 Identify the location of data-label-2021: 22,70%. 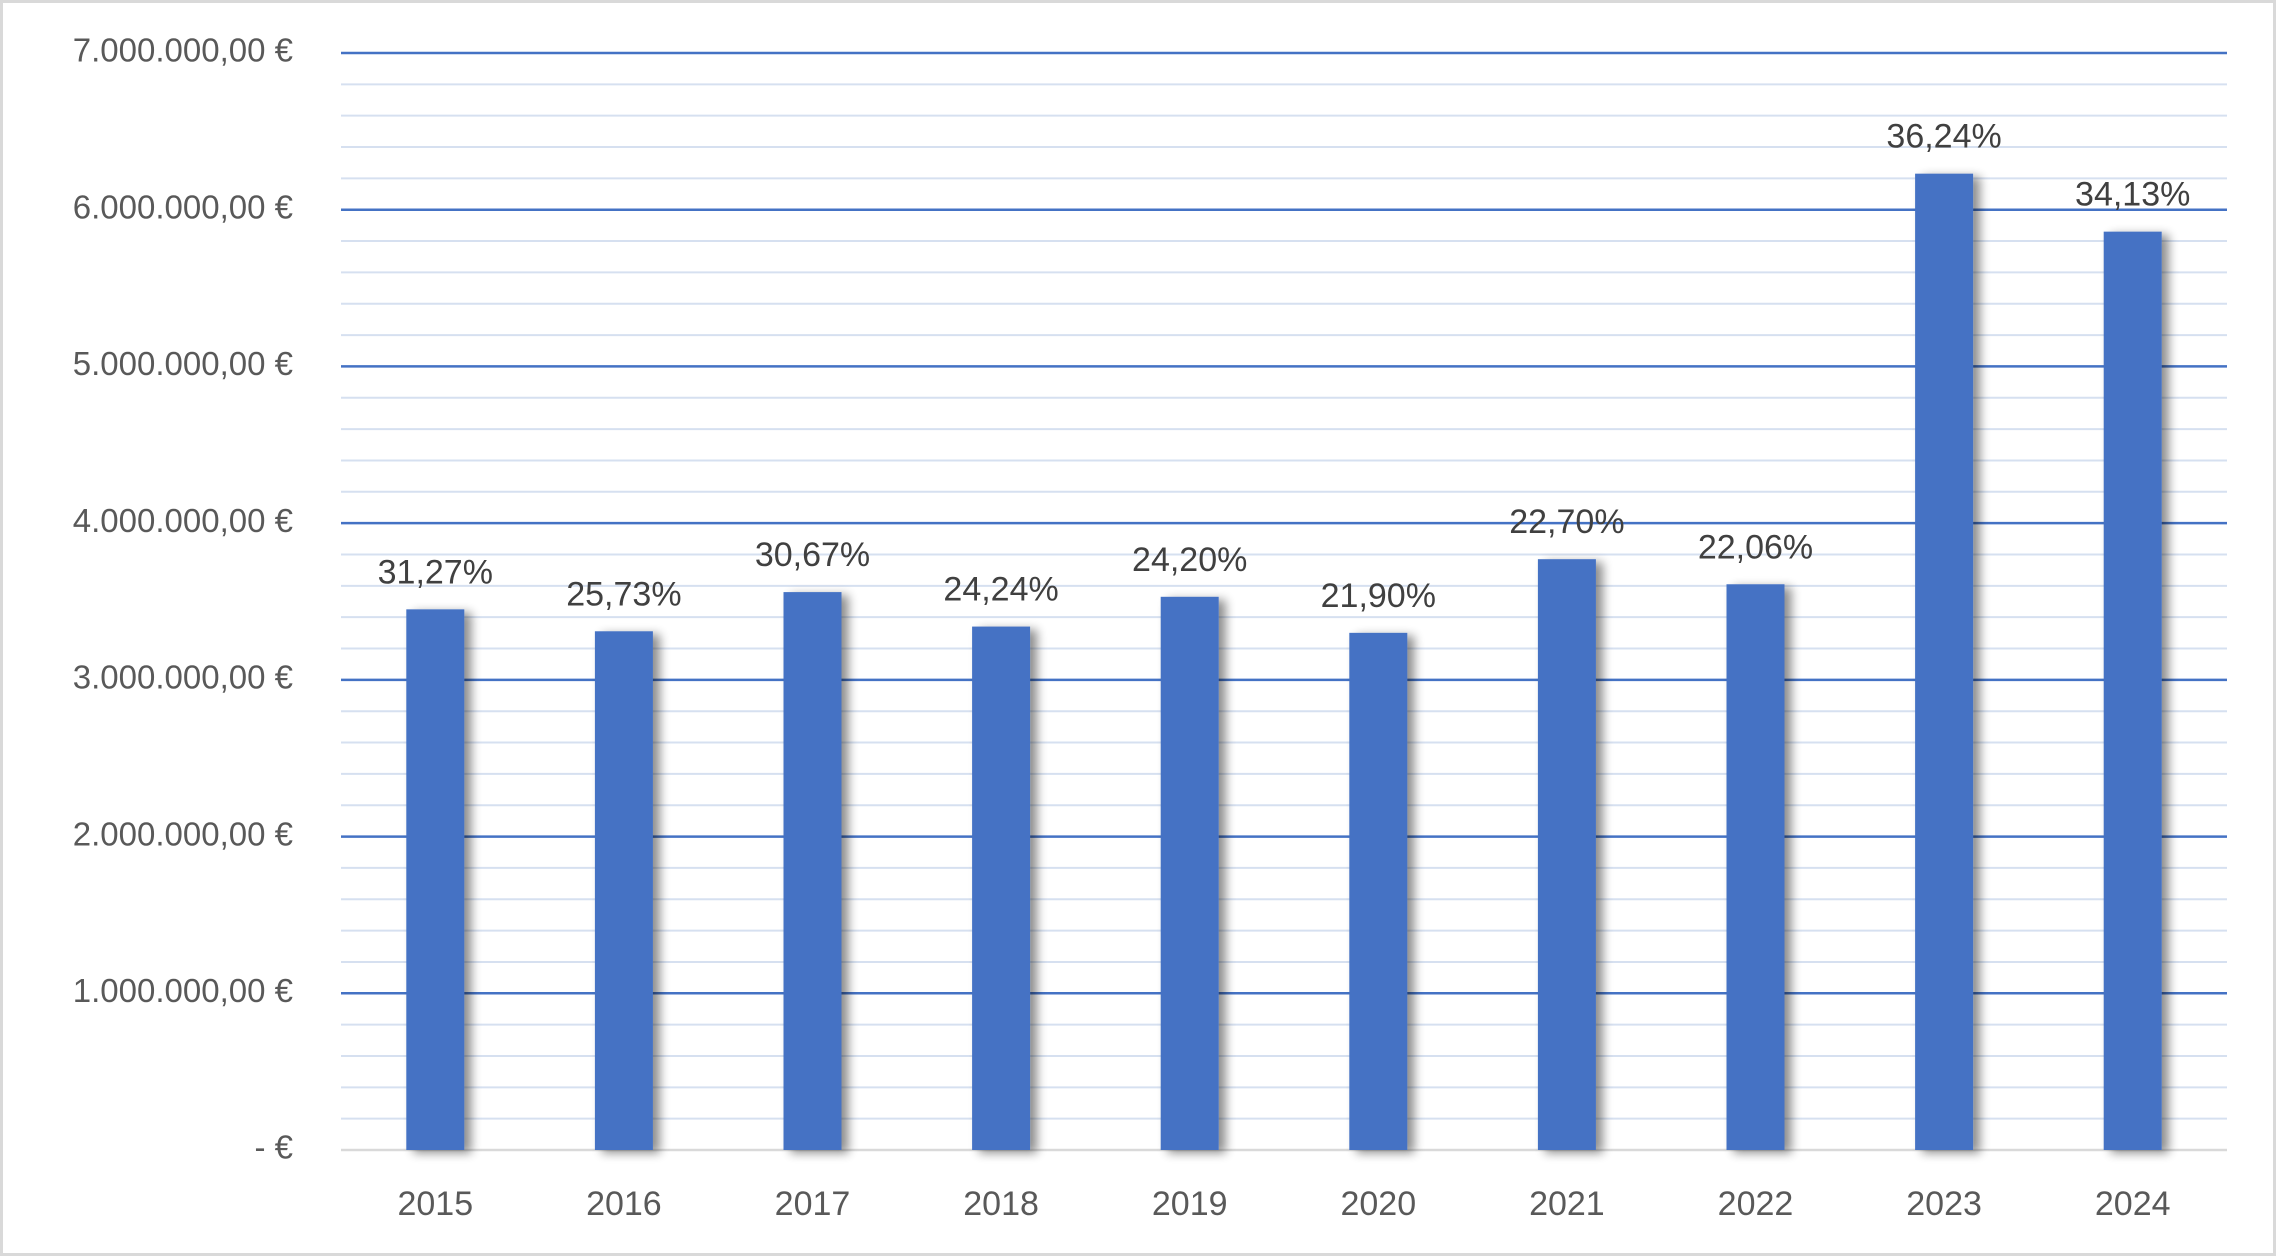
(1566, 522).